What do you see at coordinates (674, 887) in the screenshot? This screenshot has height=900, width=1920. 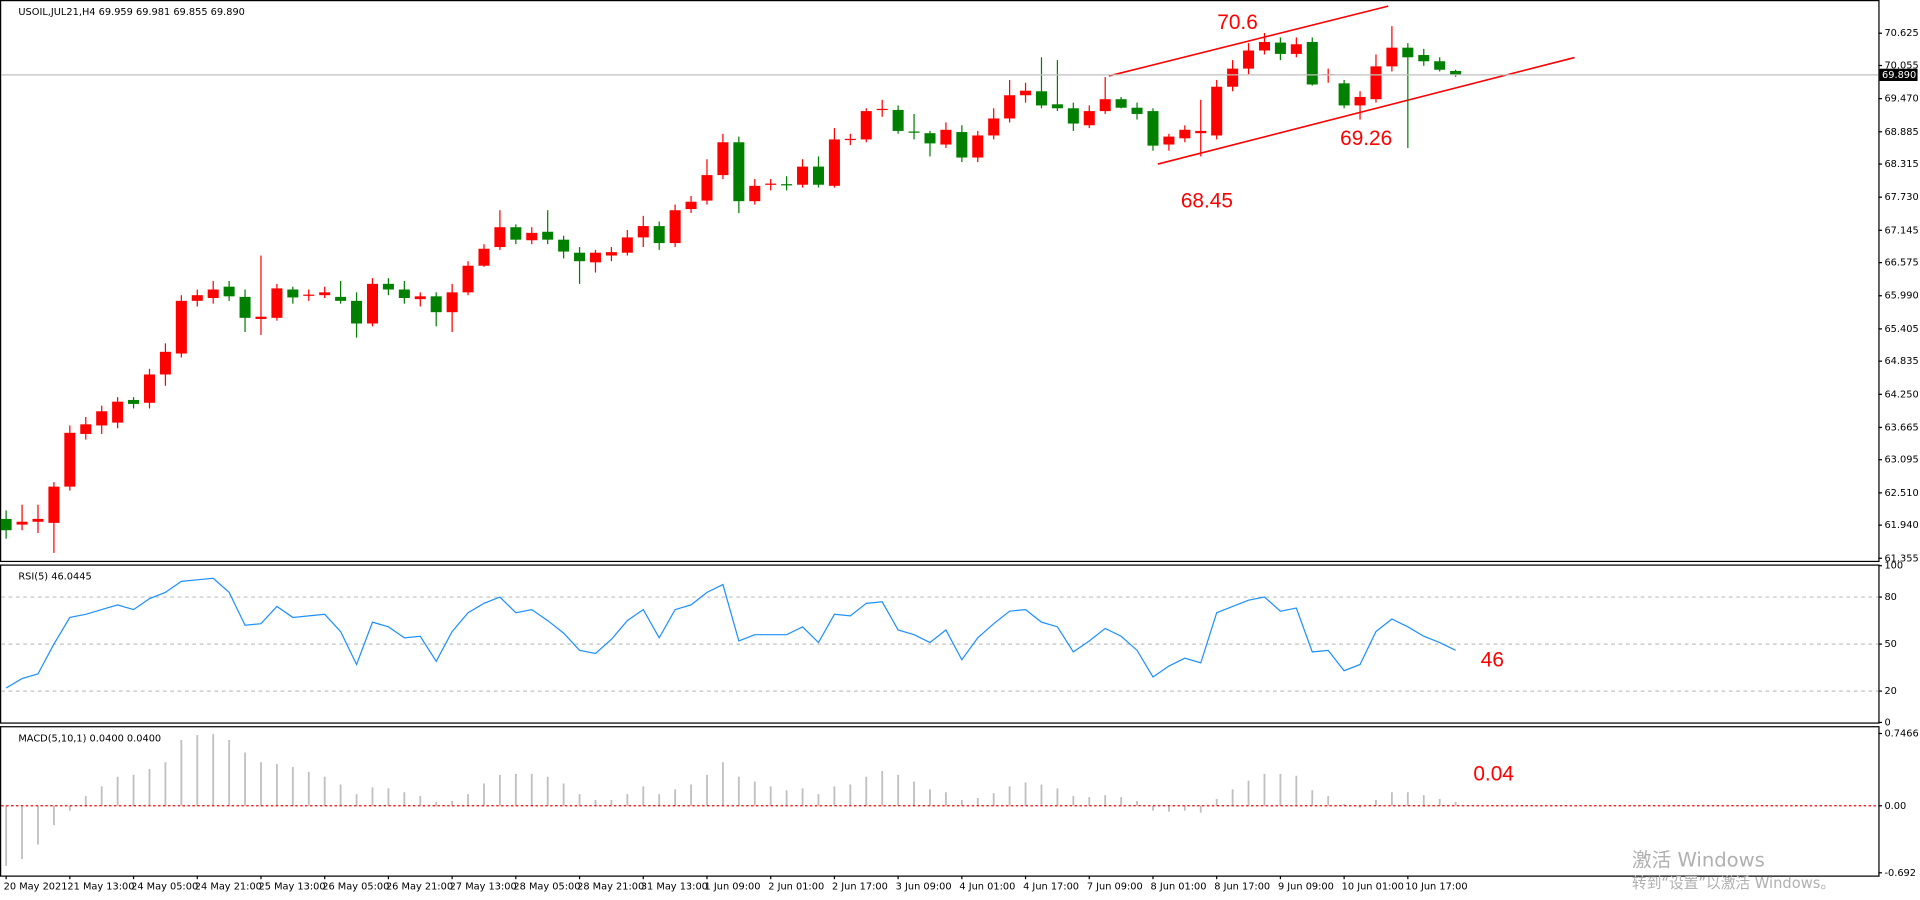 I see `x-tick-label: 31 May 13:00` at bounding box center [674, 887].